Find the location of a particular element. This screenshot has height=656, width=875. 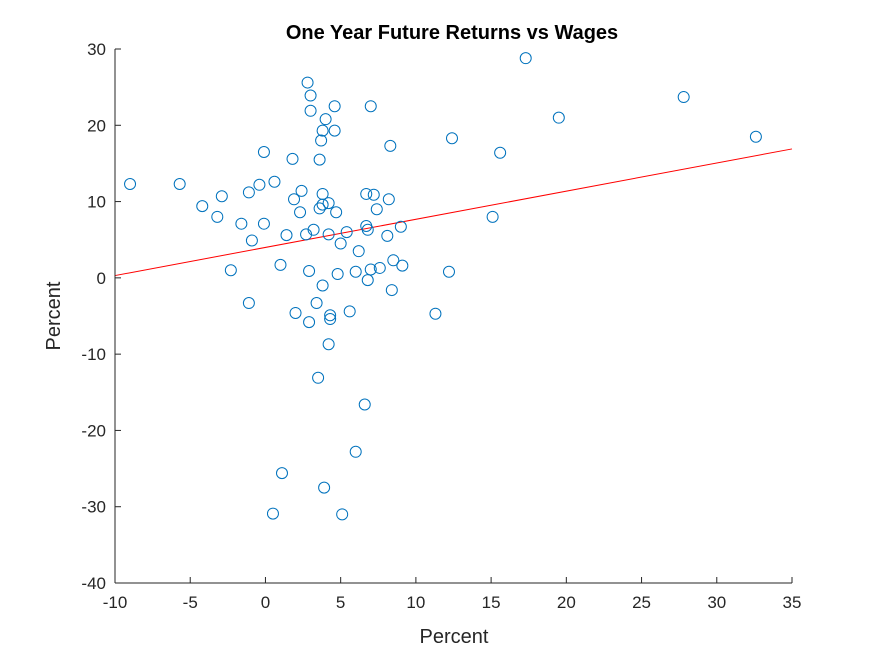

chart-title: One Year Future Returns vs Wages is located at coordinates (452, 33).